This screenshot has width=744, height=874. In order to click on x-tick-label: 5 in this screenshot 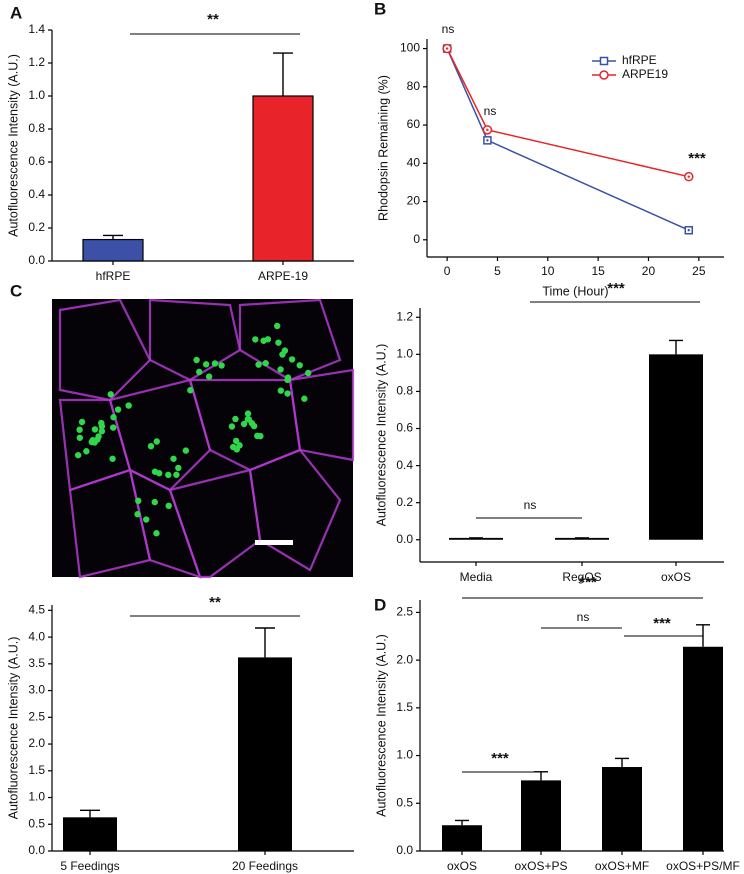, I will do `click(497, 271)`.